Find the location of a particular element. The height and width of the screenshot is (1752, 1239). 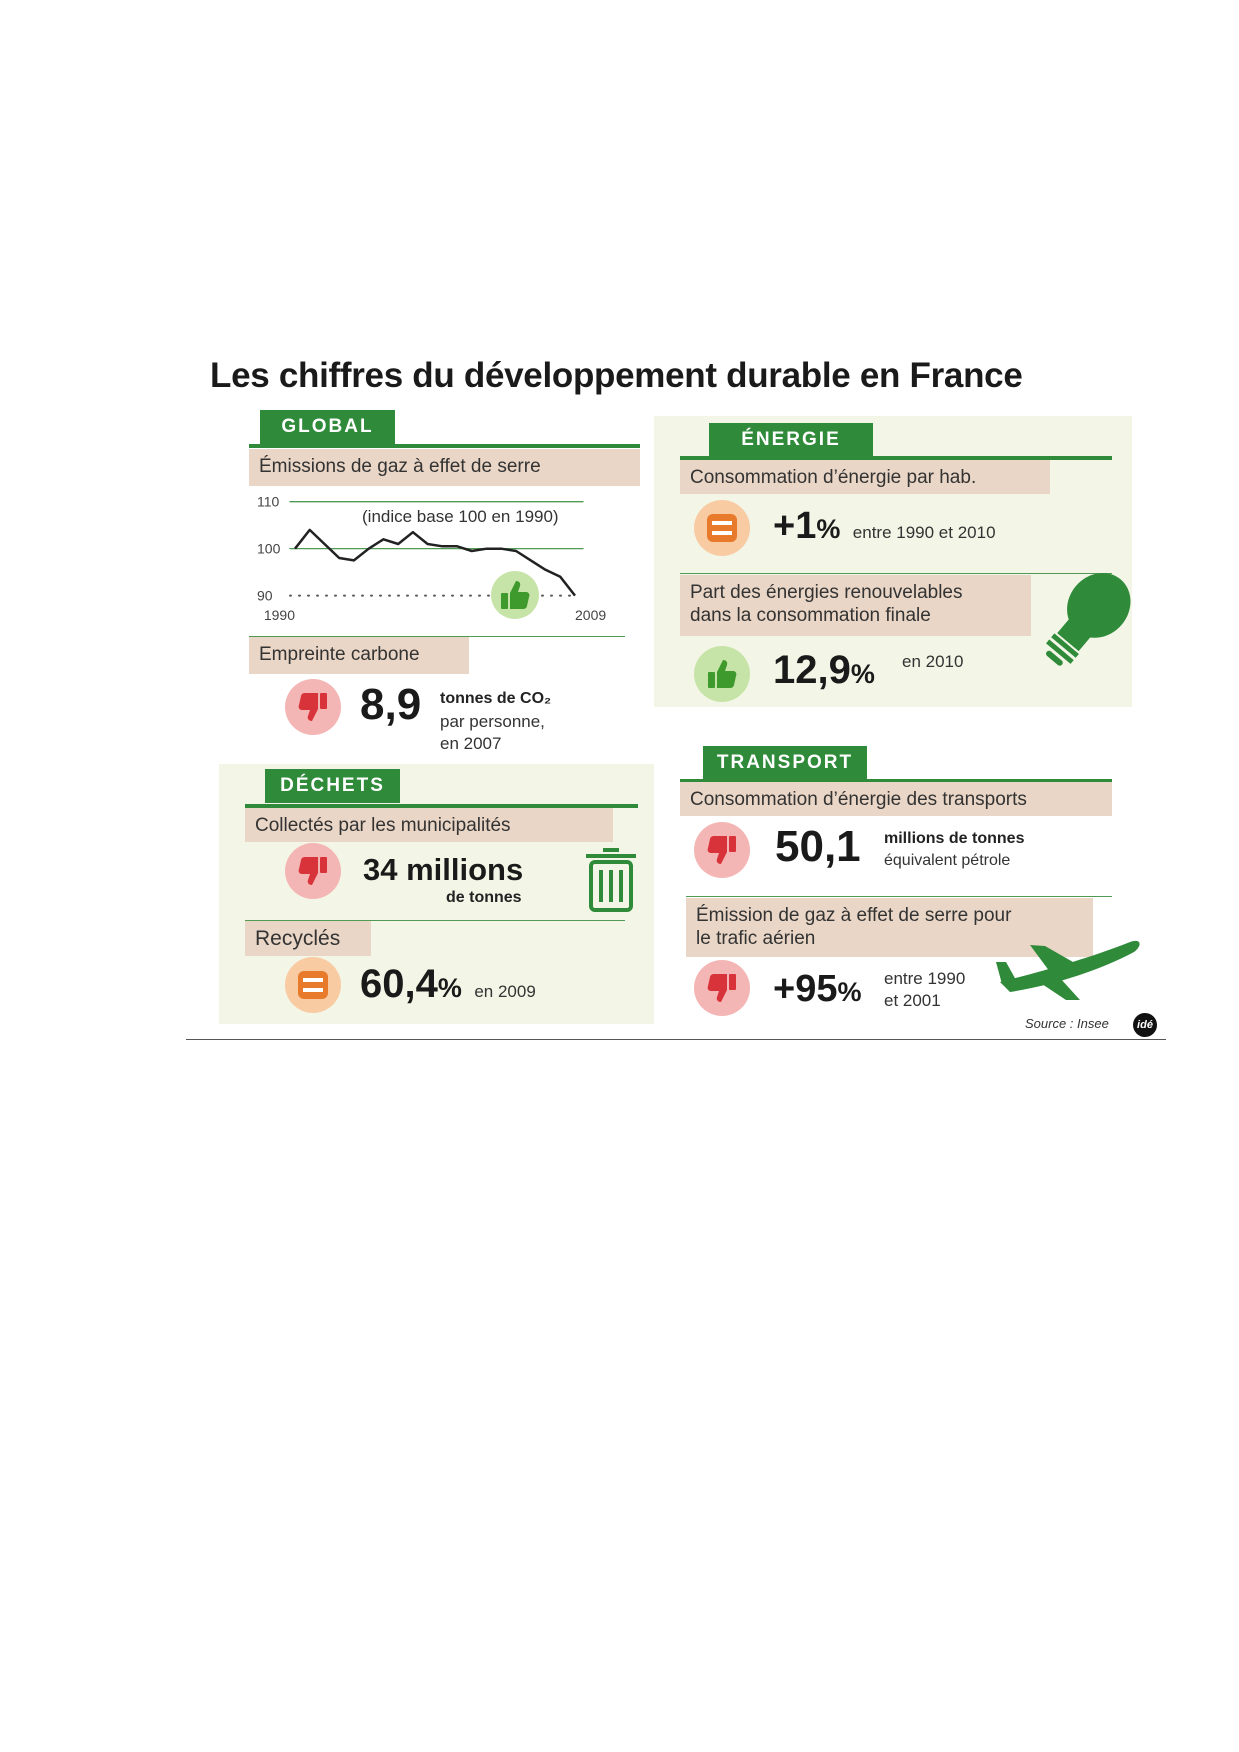

label-band: Consommation d’énergie des transports is located at coordinates (896, 799).